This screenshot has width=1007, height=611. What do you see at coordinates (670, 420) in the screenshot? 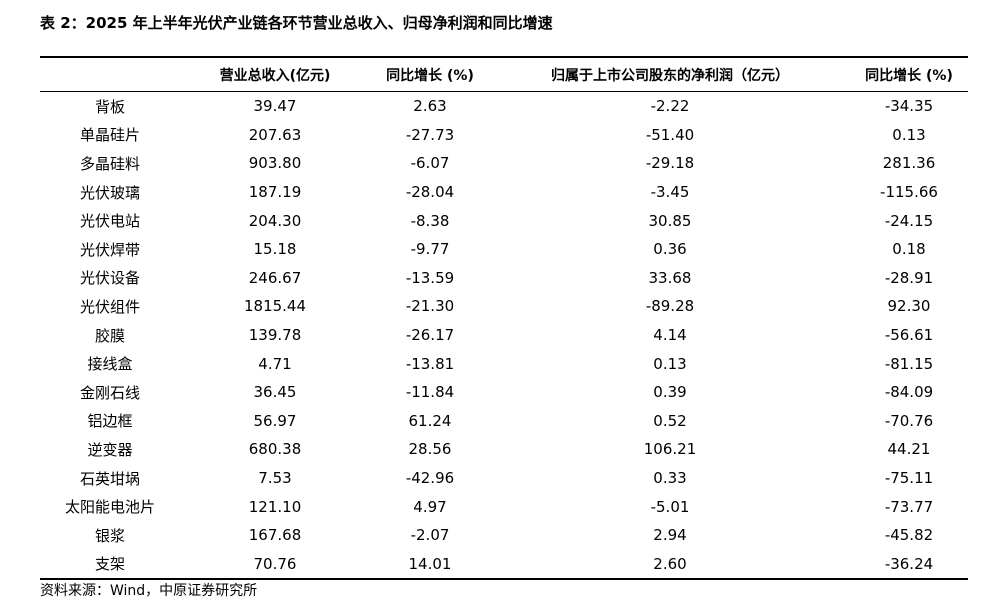
I see `table-cell: 0.52` at bounding box center [670, 420].